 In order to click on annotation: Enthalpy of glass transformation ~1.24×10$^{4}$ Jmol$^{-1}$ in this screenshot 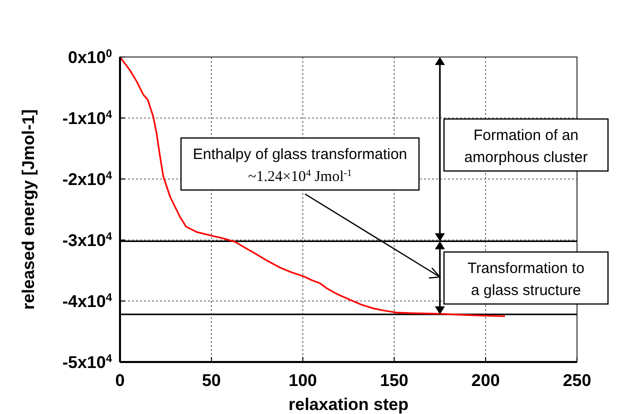, I will do `click(300, 165)`.